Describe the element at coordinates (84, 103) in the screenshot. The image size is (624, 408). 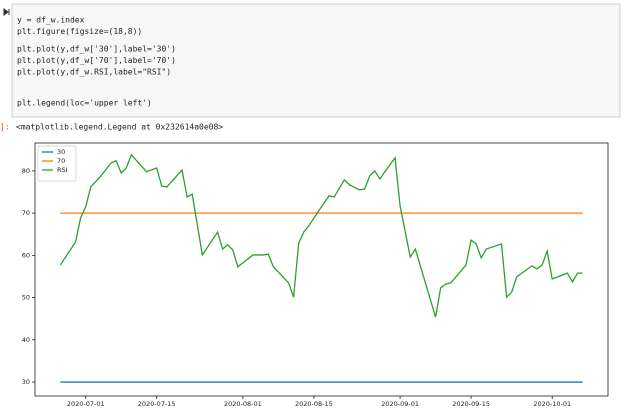
I see `code-line: plt.legend(loc='upper left')` at that location.